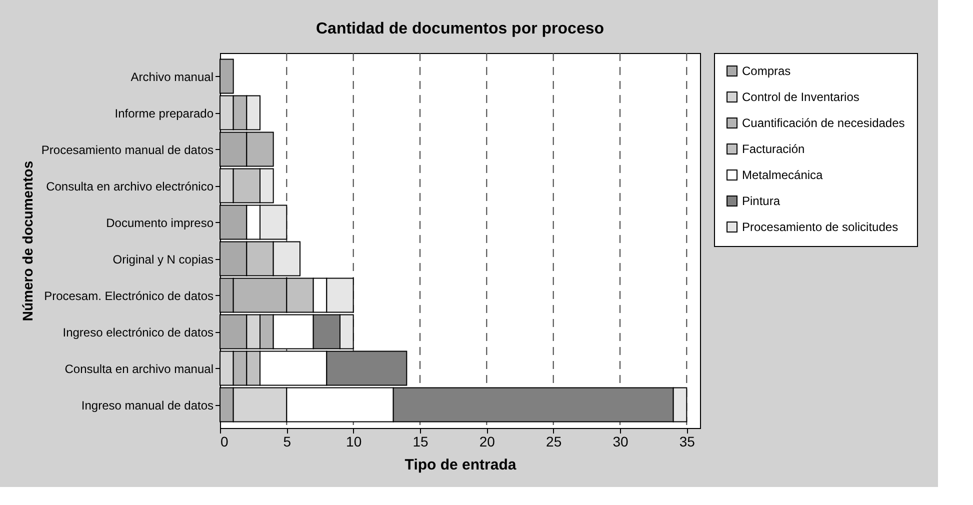 Image resolution: width=973 pixels, height=505 pixels. Describe the element at coordinates (127, 149) in the screenshot. I see `y-tick-label: Procesamiento manual de datos` at that location.